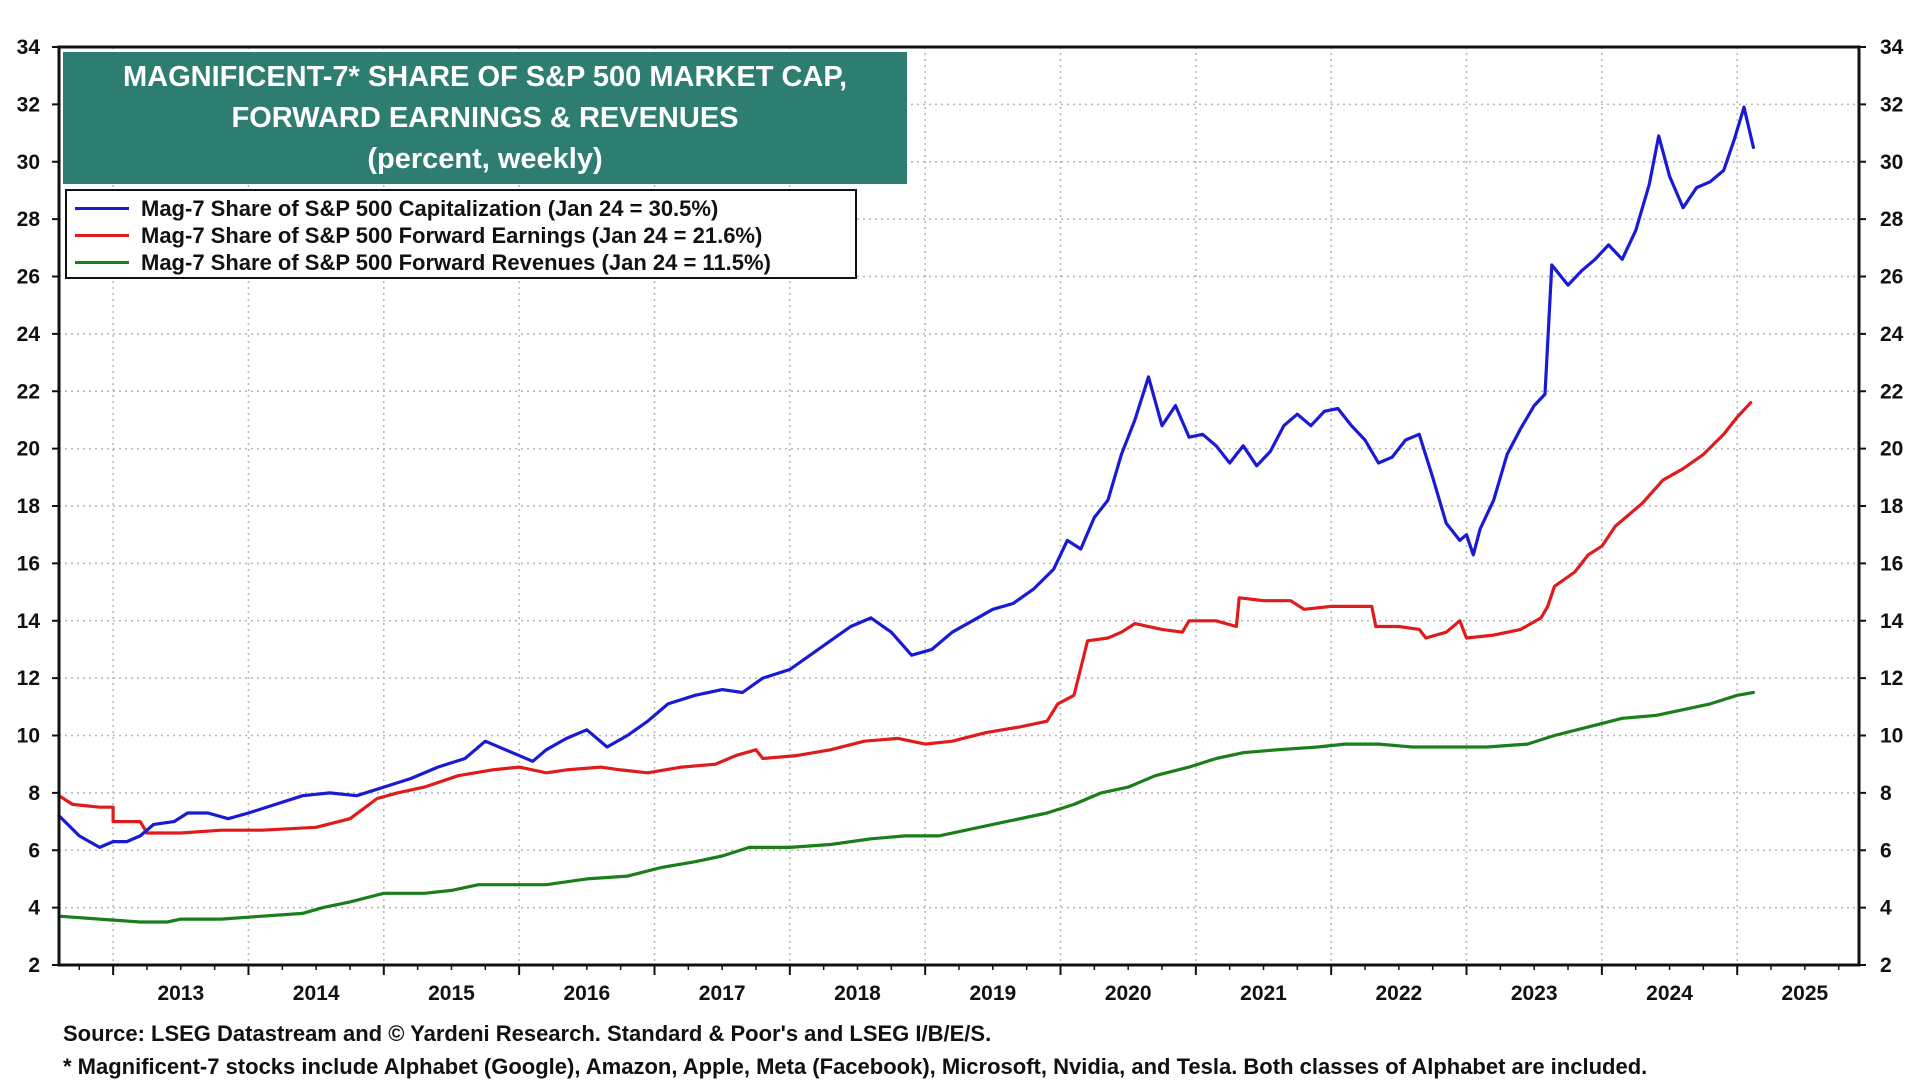 This screenshot has width=1920, height=1083. What do you see at coordinates (180, 993) in the screenshot?
I see `x-tick-label: 2013` at bounding box center [180, 993].